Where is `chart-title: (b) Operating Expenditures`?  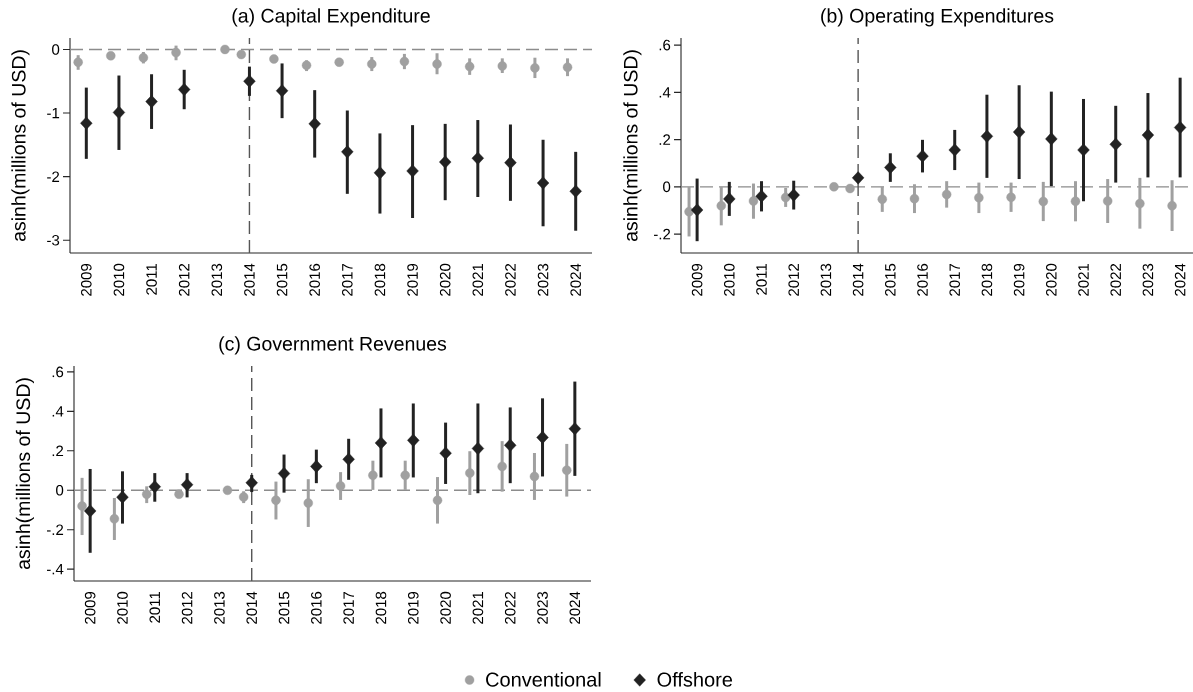
chart-title: (b) Operating Expenditures is located at coordinates (937, 17).